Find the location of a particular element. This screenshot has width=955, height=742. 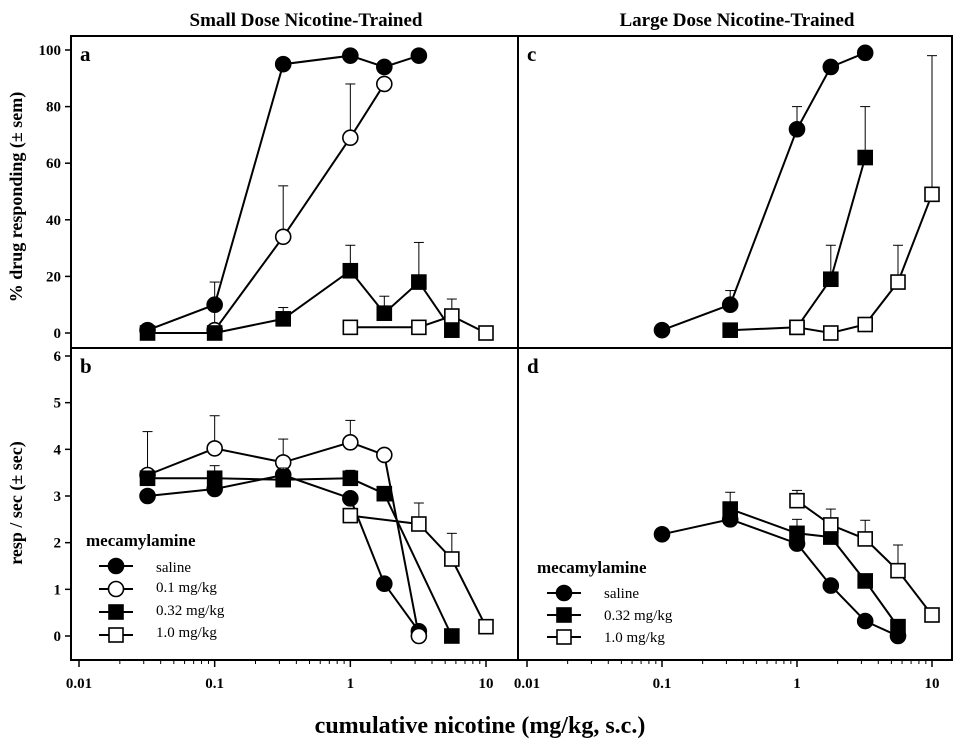

panel-a-letter: a is located at coordinates (85, 54).